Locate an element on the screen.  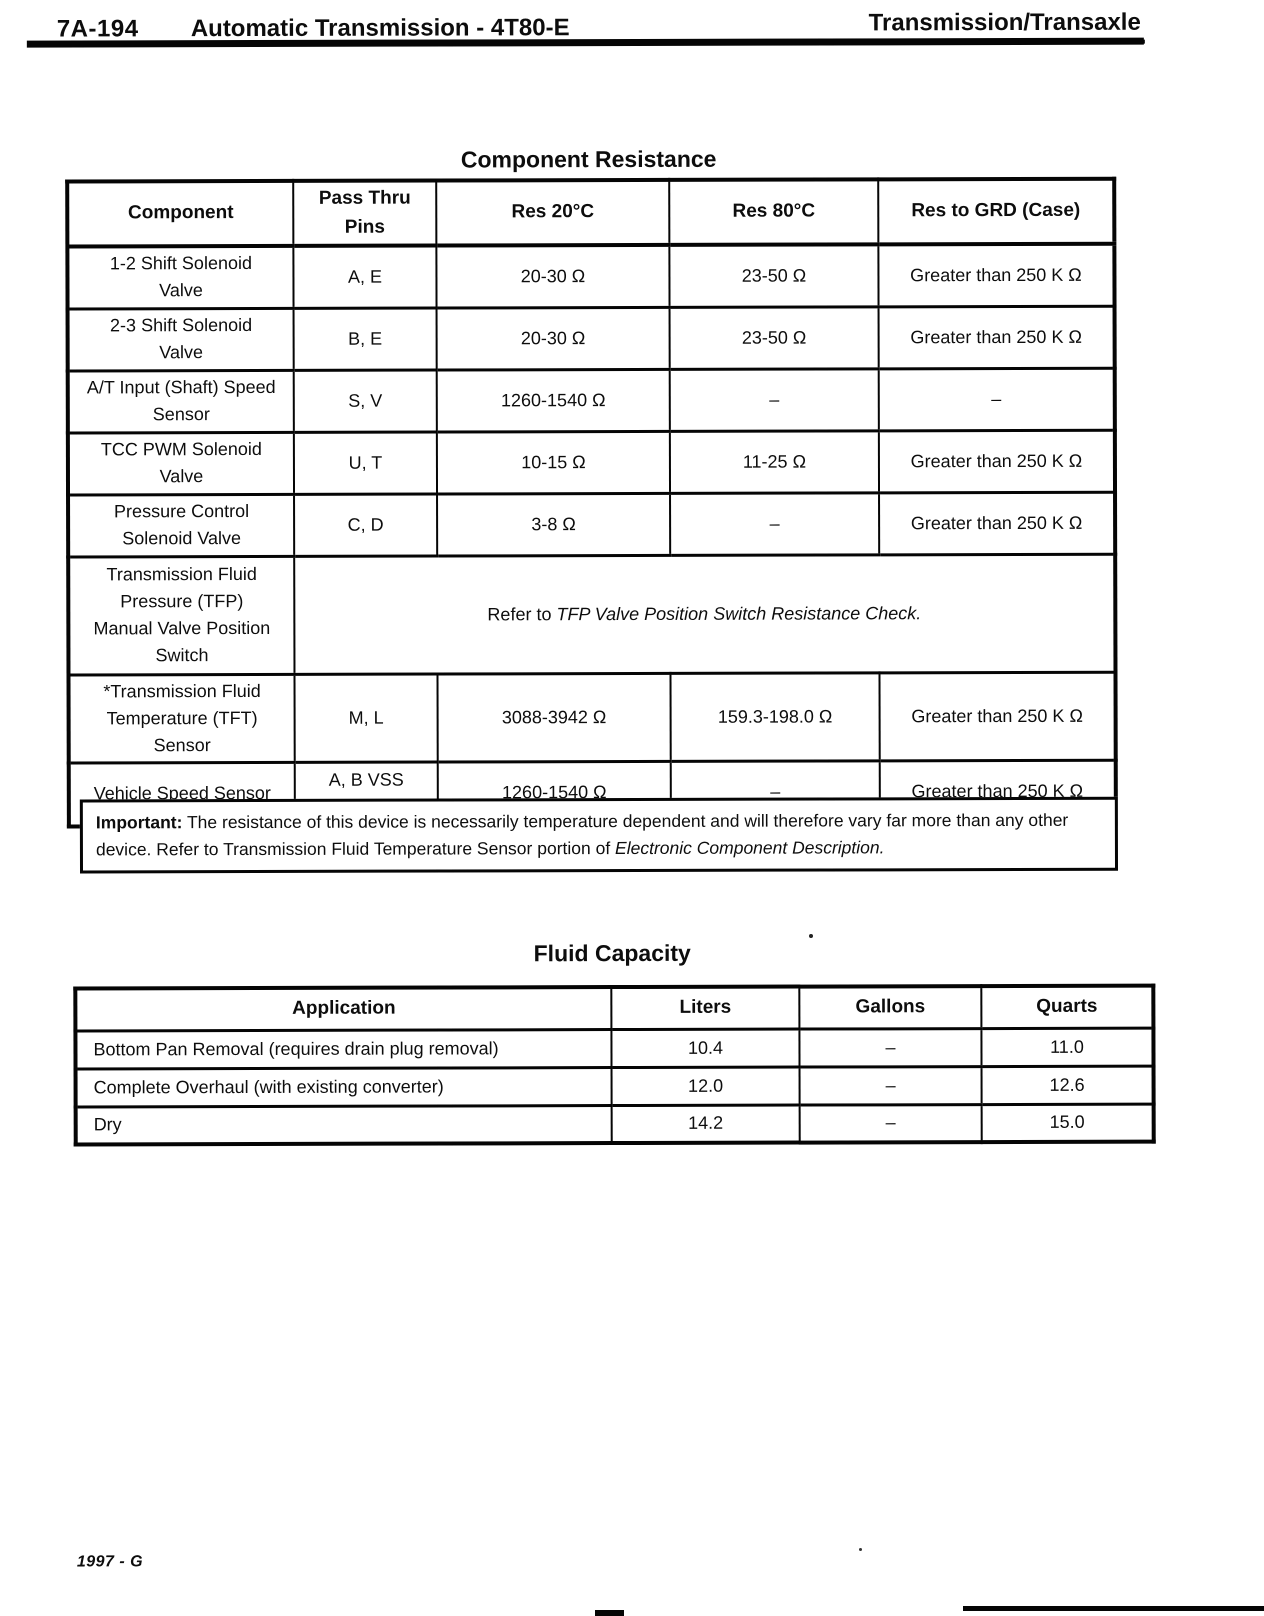
component-cell: A/T Input (Shaft) Speed Sensor is located at coordinates (180, 401).